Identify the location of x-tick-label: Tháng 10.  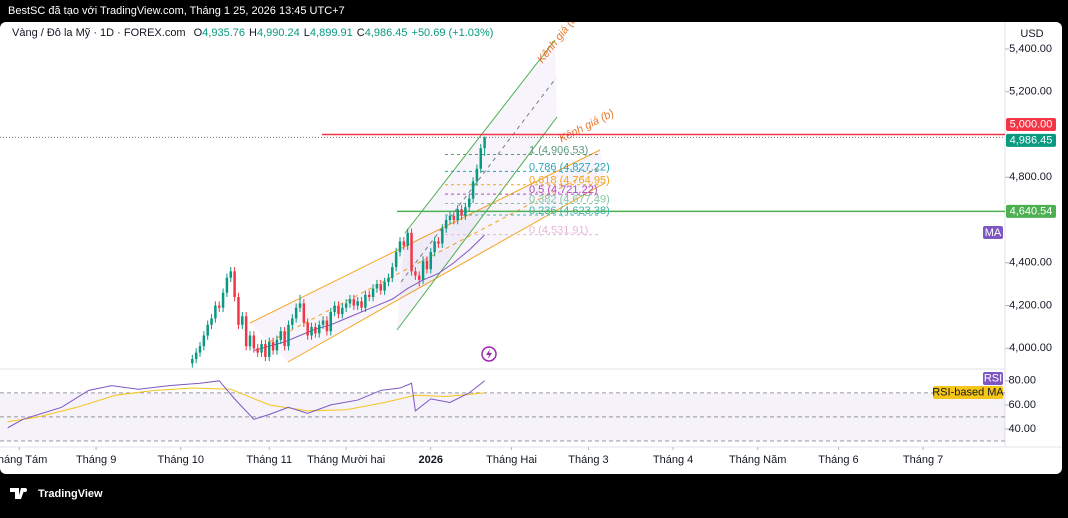
(181, 460).